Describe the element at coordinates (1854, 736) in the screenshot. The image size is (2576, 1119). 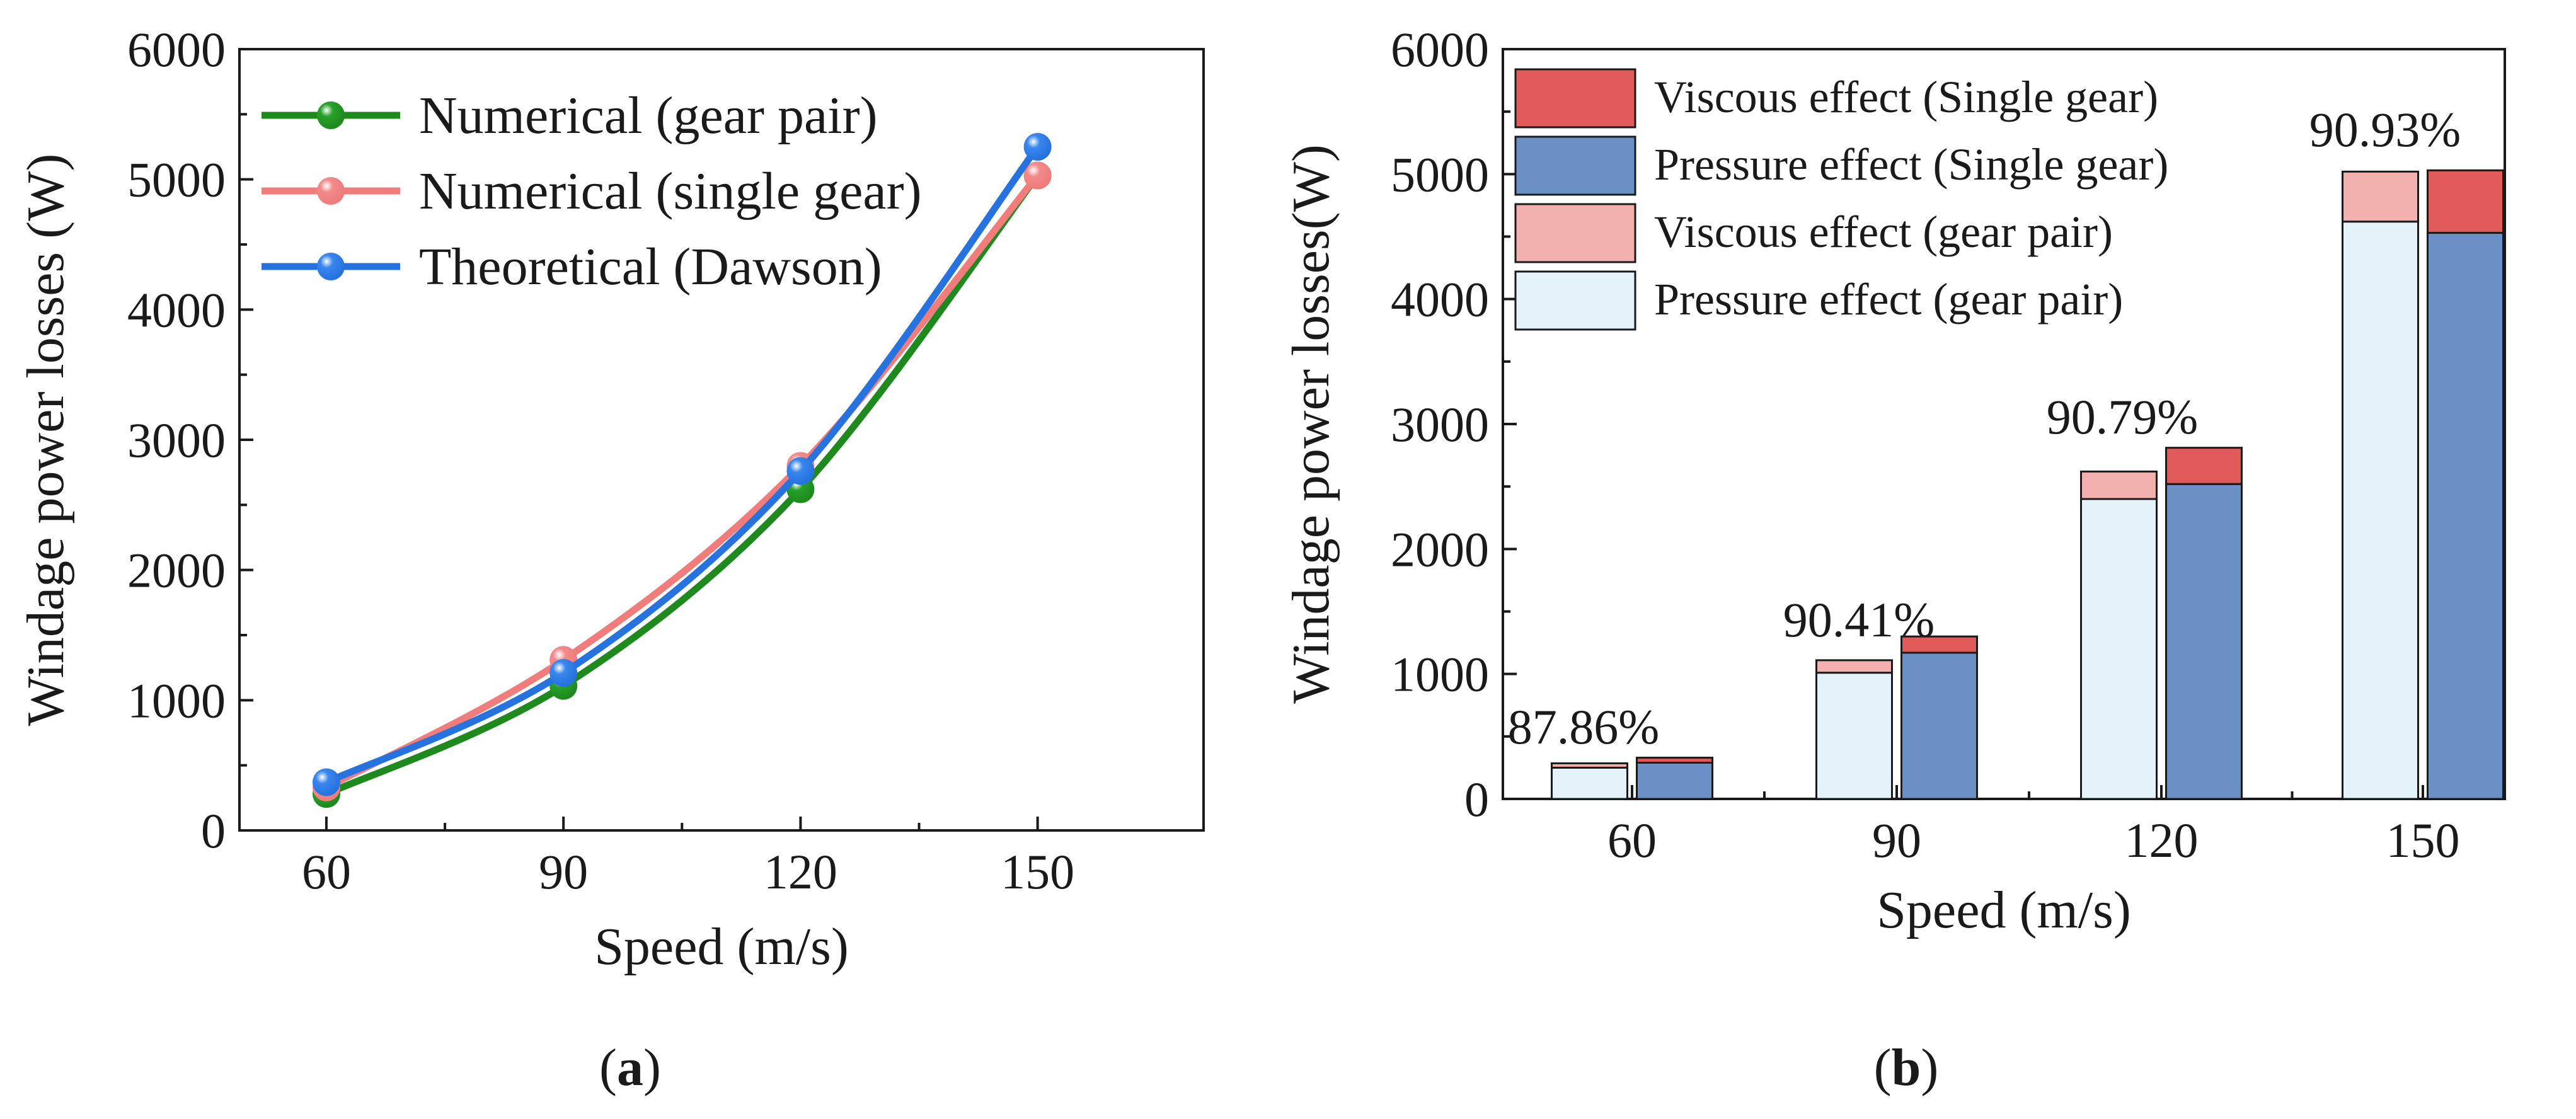
I see `bar-pressure-effect-gear-pair--90` at that location.